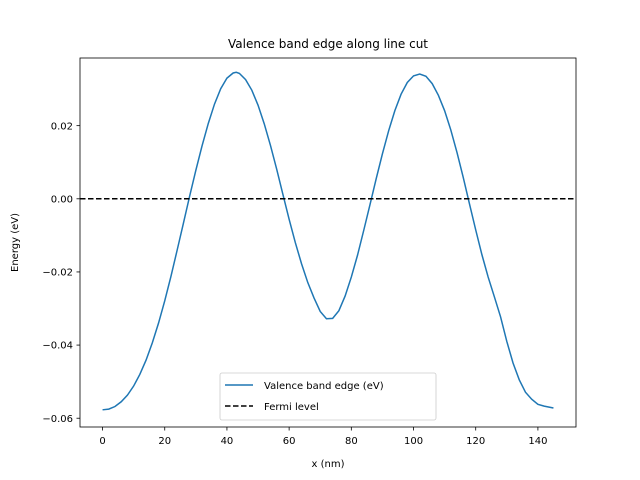 The height and width of the screenshot is (480, 640). Describe the element at coordinates (62, 199) in the screenshot. I see `y-tick-label: 0.00` at that location.